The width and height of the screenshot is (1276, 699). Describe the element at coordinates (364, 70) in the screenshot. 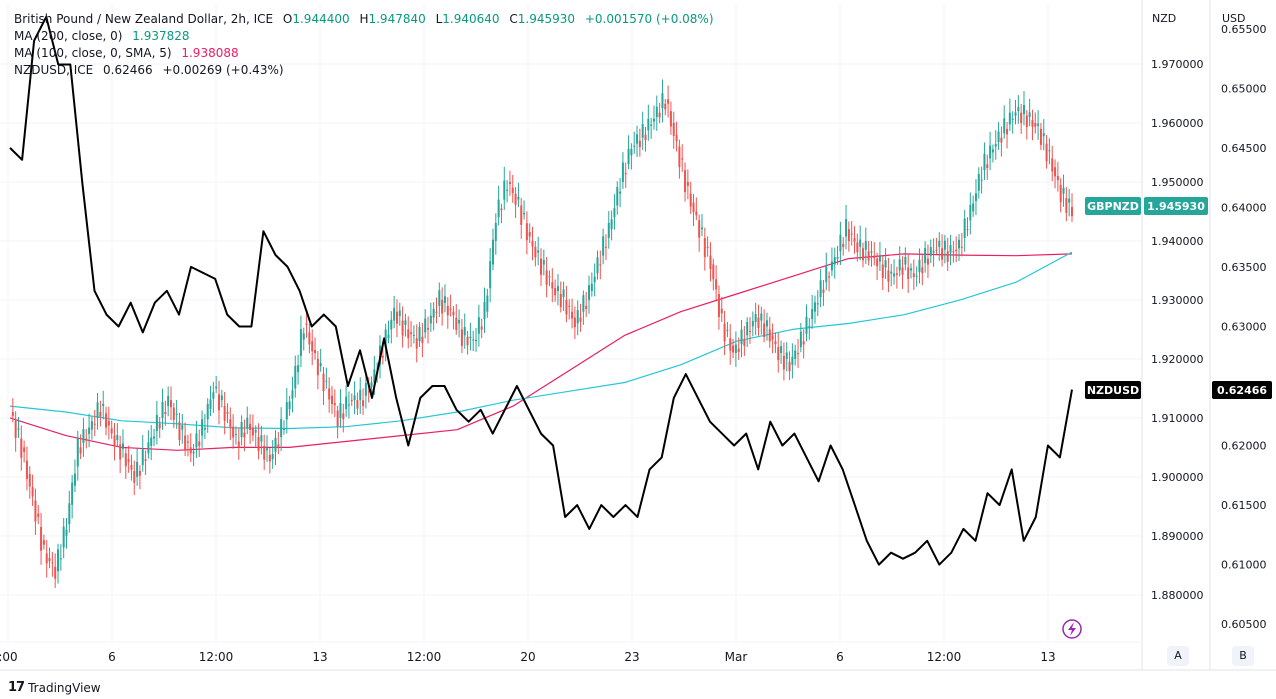

I see `legend-nzdusd-row: NZDUSD, ICE 0.62466 +0.00269 (+0.43%)` at that location.